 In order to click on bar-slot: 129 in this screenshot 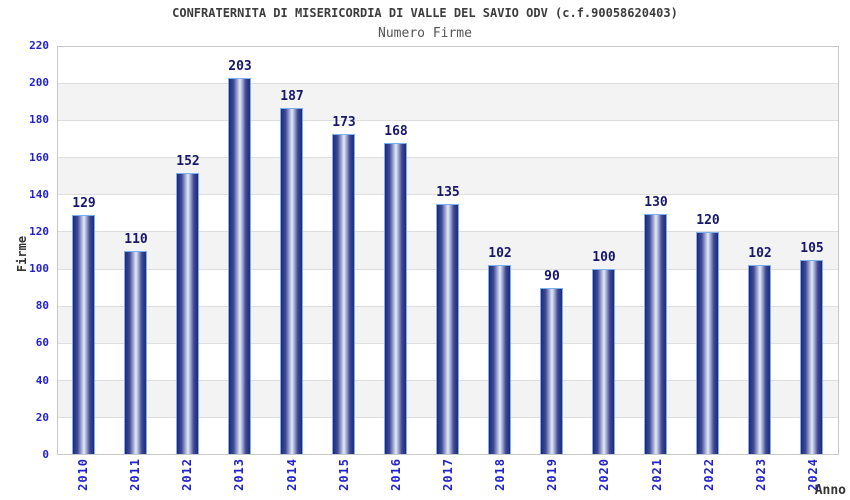, I will do `click(84, 250)`.